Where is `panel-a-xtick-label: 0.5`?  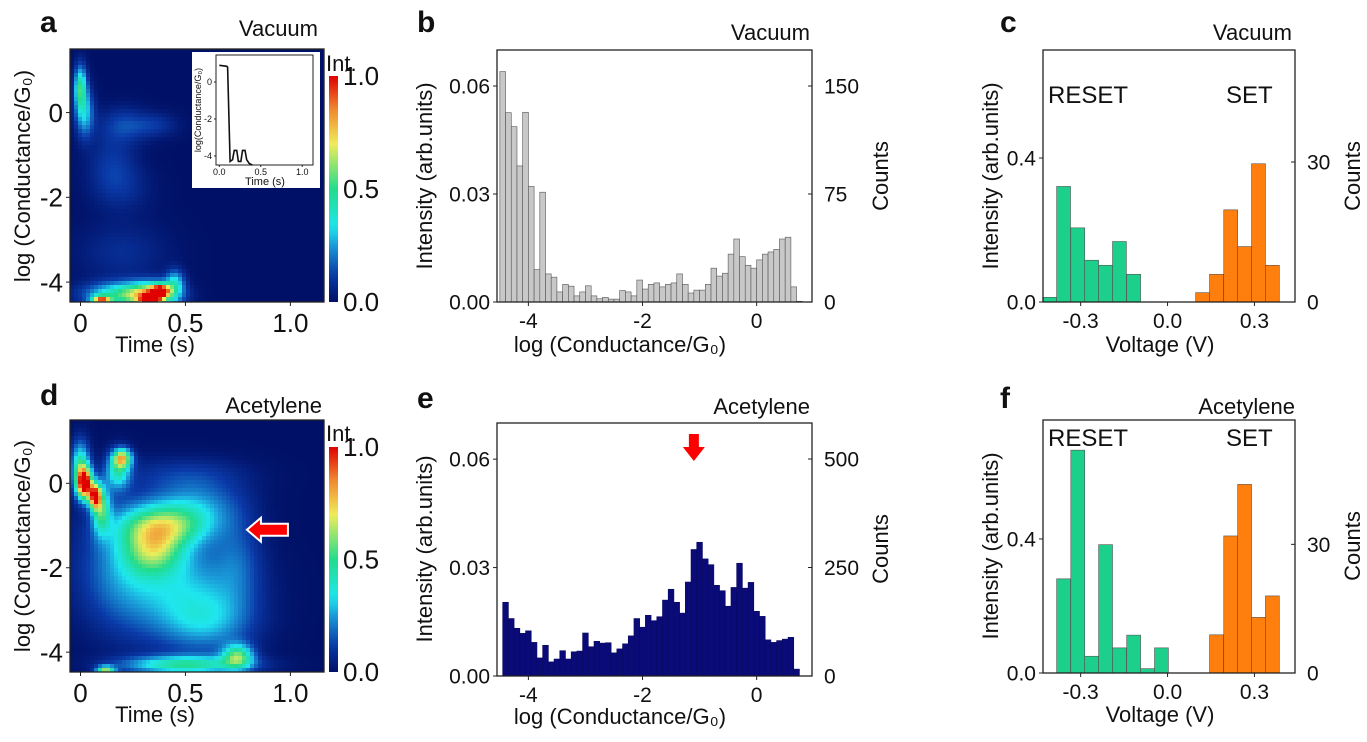
panel-a-xtick-label: 0.5 is located at coordinates (185, 323).